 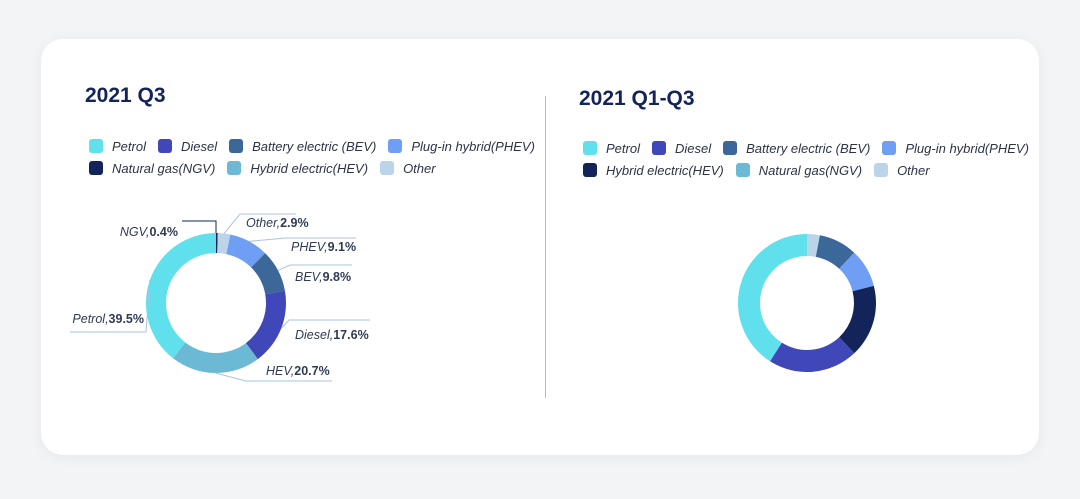 I want to click on data-label-other: Other,2.9%, so click(x=277, y=223).